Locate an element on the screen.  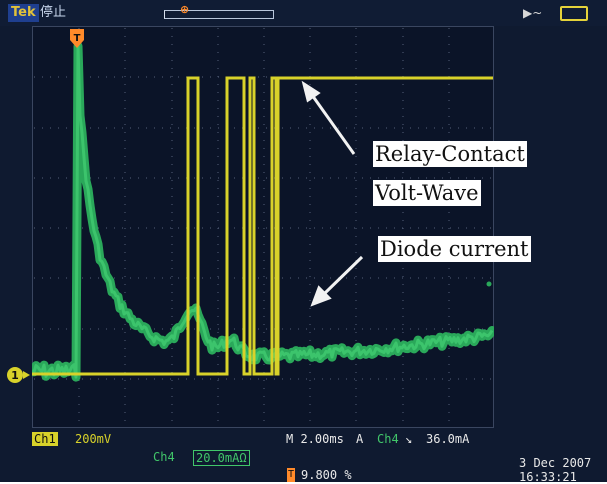
bottom-status-bar is located at coordinates (303, 455).